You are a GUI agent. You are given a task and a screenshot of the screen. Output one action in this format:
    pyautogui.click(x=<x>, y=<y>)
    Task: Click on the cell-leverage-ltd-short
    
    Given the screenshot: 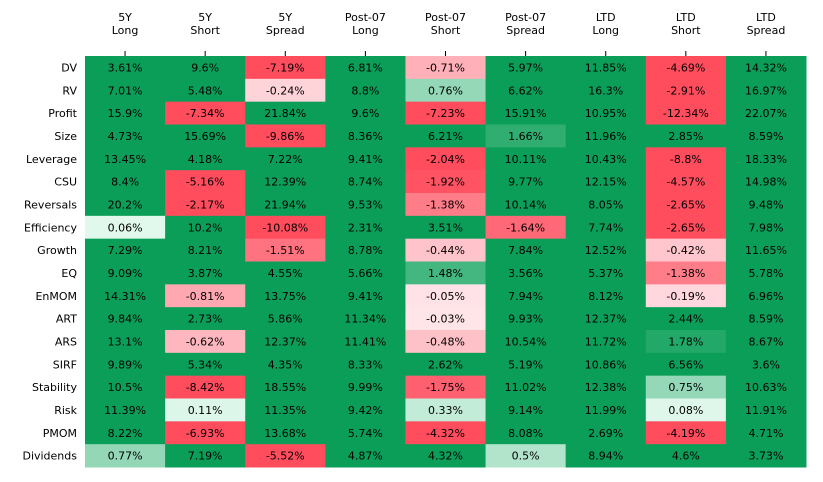 What is the action you would take?
    pyautogui.click(x=686, y=159)
    